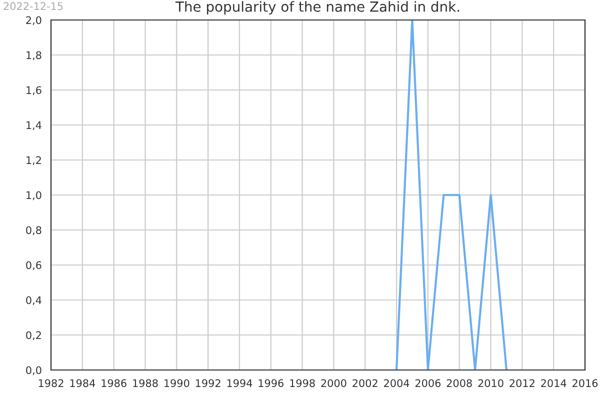  Describe the element at coordinates (491, 383) in the screenshot. I see `x-tick-label: 2010` at that location.